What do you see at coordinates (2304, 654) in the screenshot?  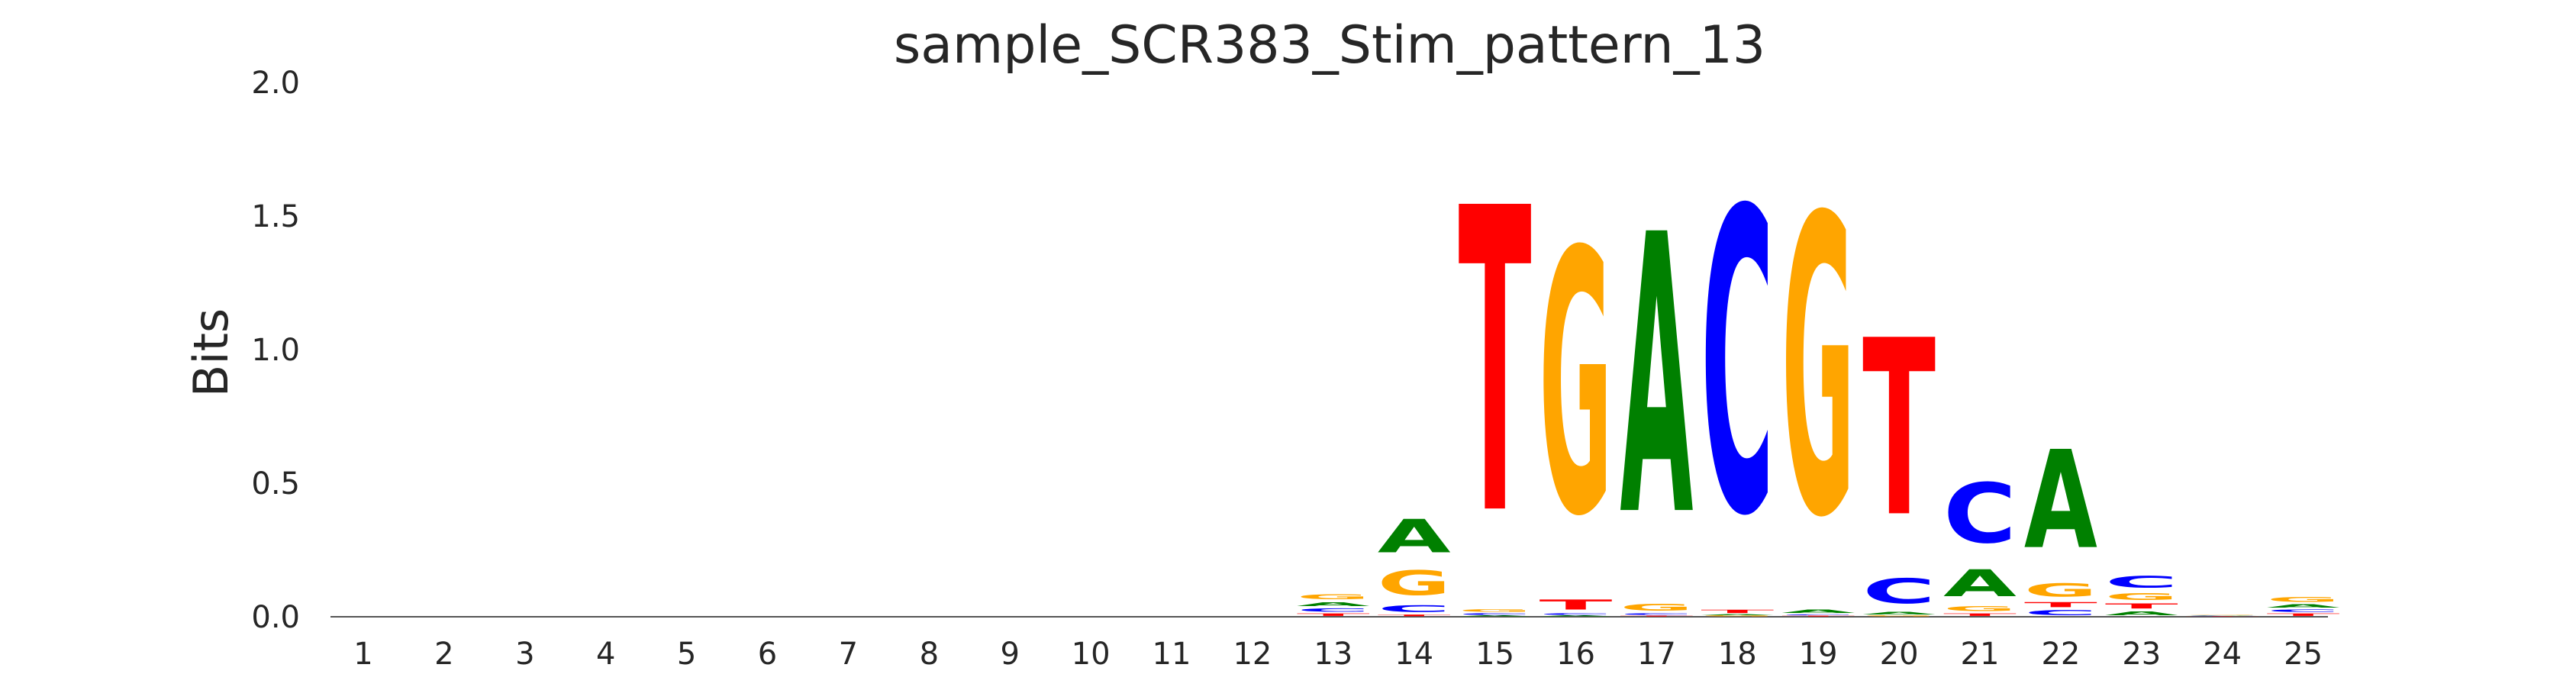 I see `x-tick-label: 25` at bounding box center [2304, 654].